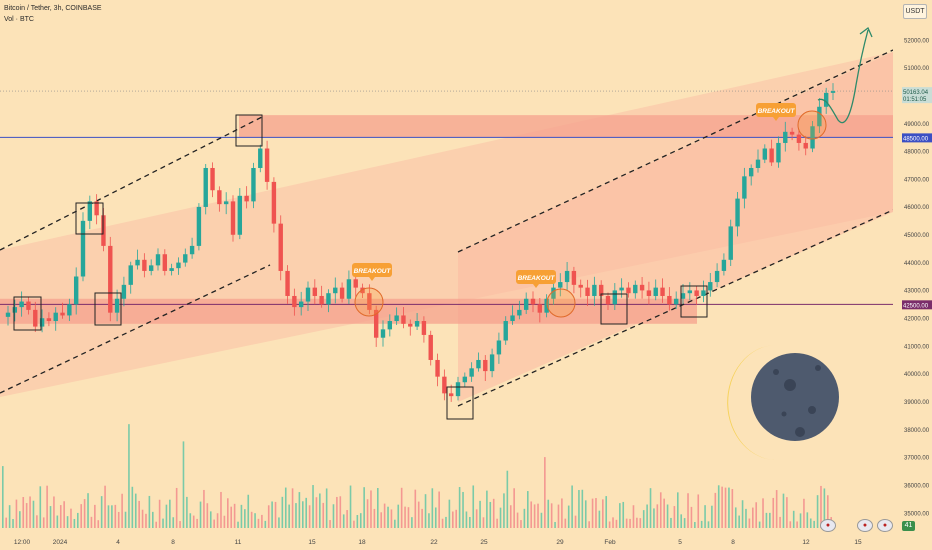 This screenshot has width=932, height=550. I want to click on projection-arrowhead, so click(866, 32).